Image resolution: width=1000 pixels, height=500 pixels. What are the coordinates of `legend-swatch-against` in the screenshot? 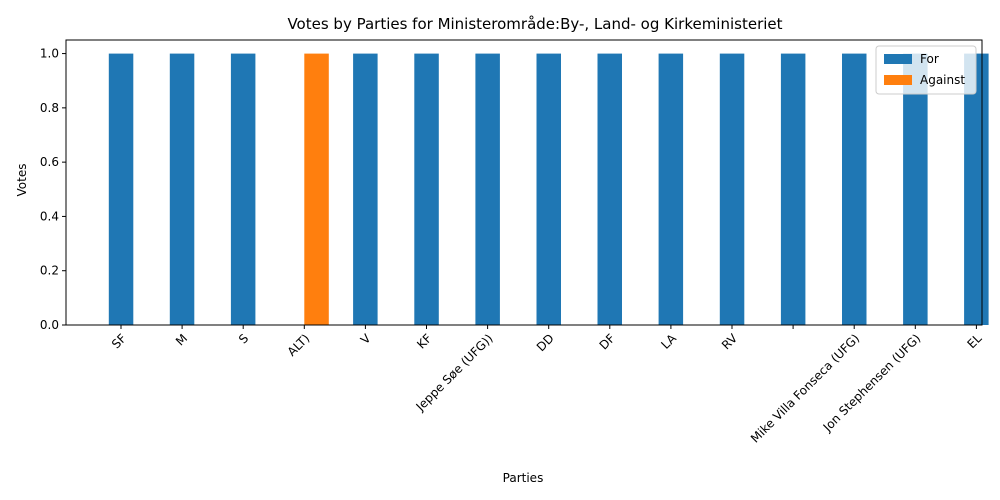 It's located at (898, 80).